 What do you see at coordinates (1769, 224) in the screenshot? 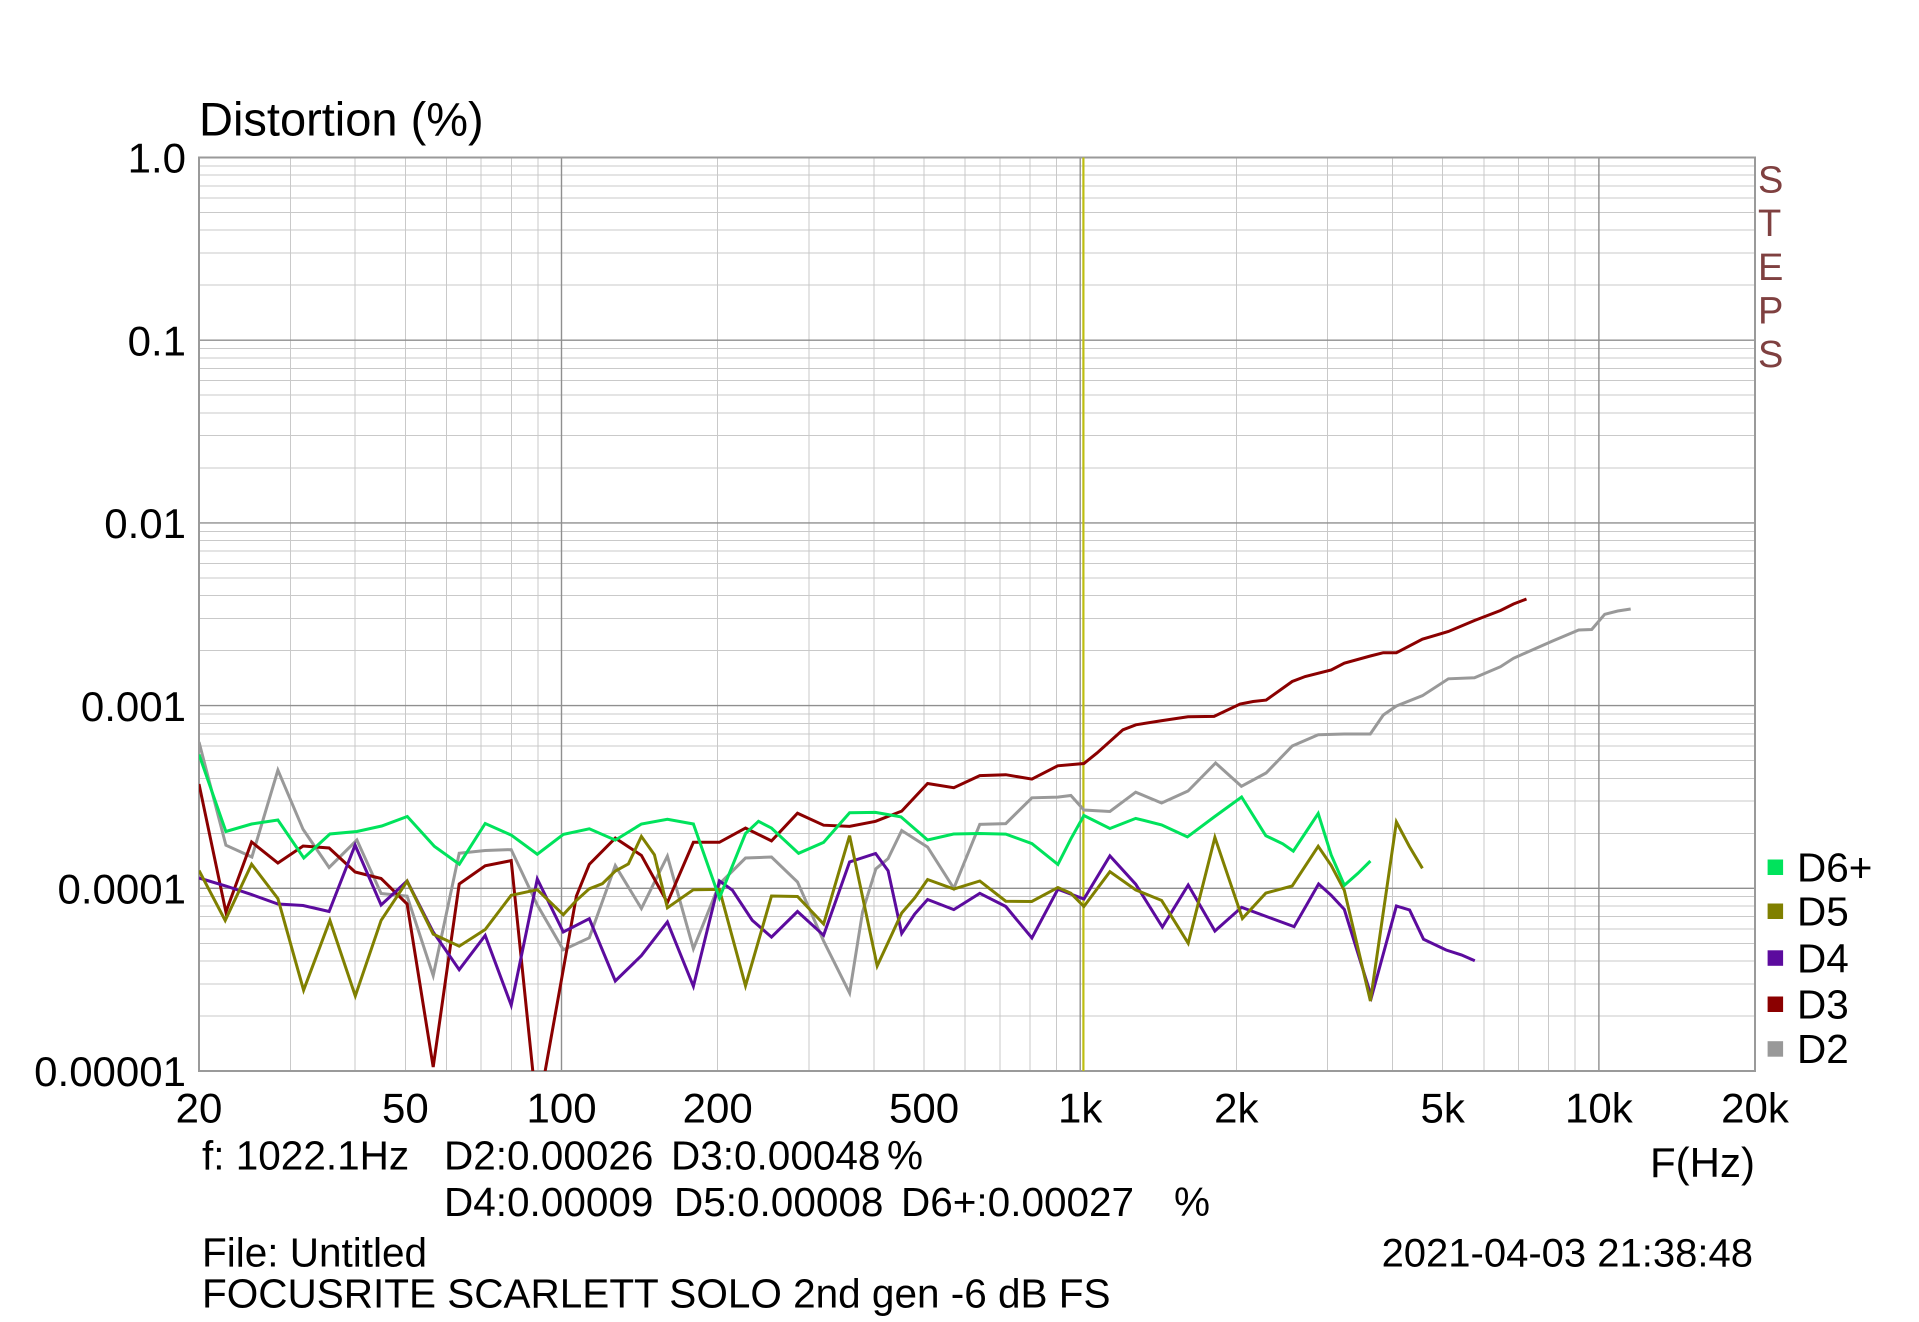
I see `svg-text: T` at bounding box center [1769, 224].